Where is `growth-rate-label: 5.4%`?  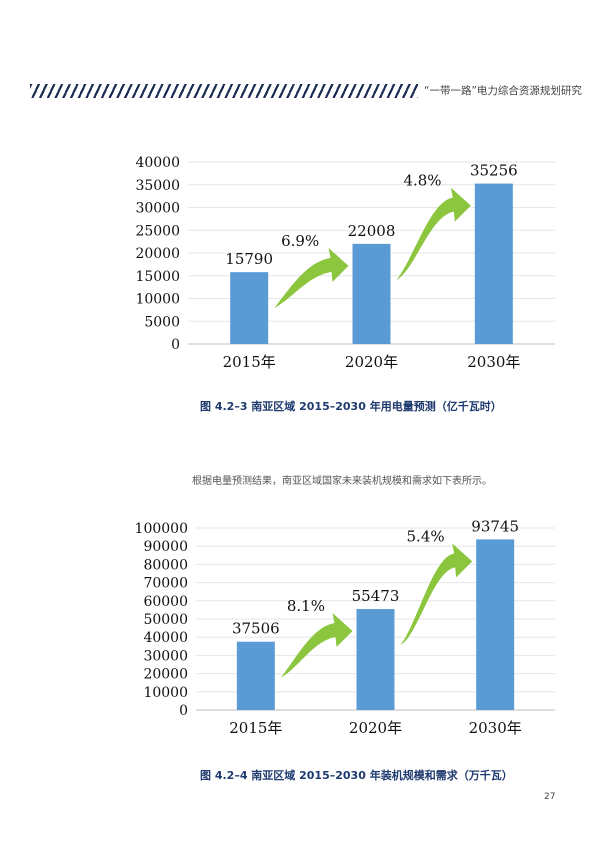 growth-rate-label: 5.4% is located at coordinates (426, 536).